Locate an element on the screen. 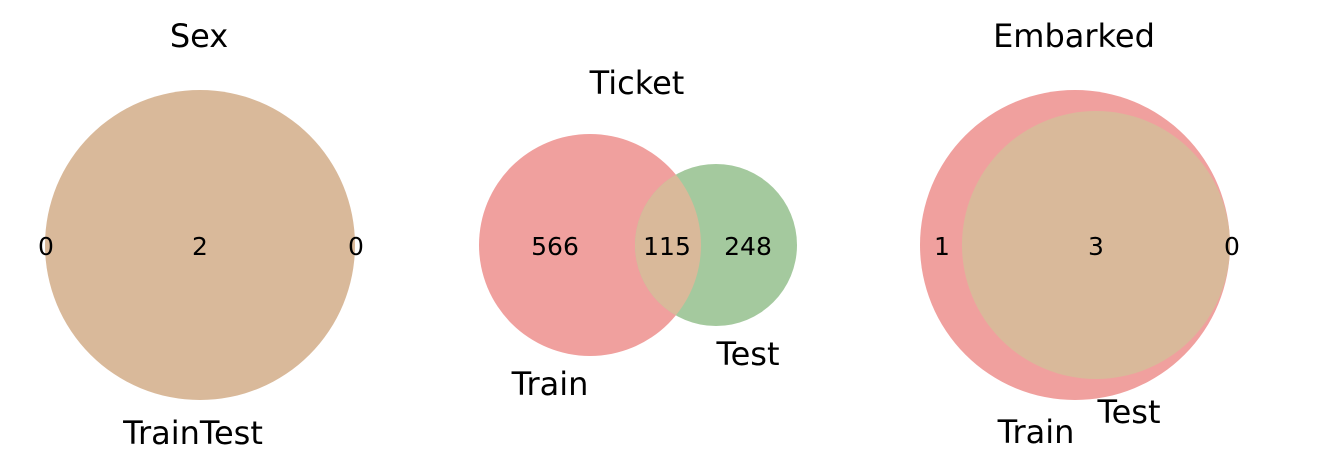 The width and height of the screenshot is (1336, 472). venn-embarked-test-label: Test is located at coordinates (1128, 412).